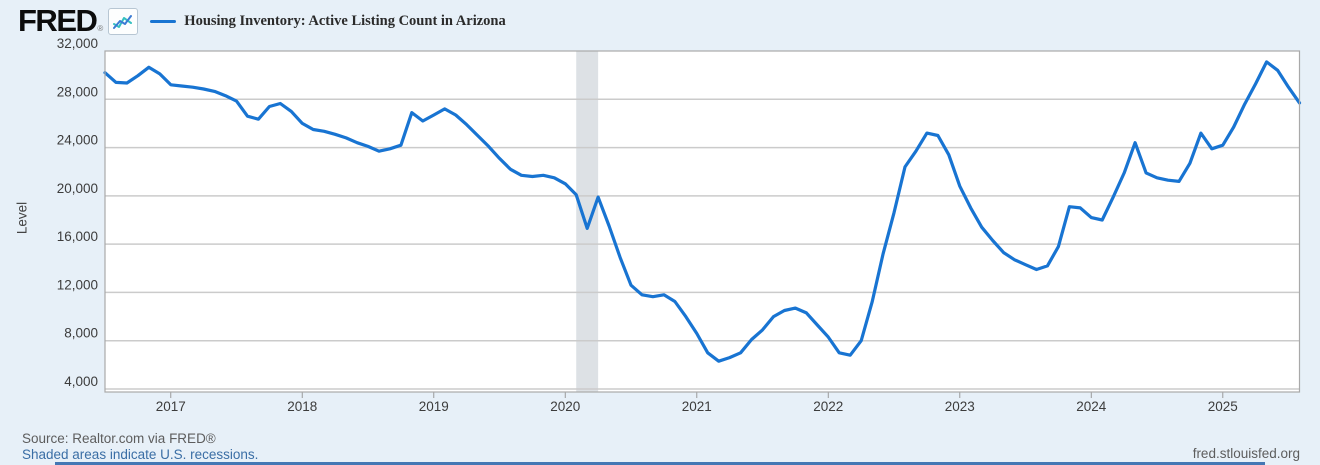 The height and width of the screenshot is (465, 1320). I want to click on svg-text: 2023, so click(960, 406).